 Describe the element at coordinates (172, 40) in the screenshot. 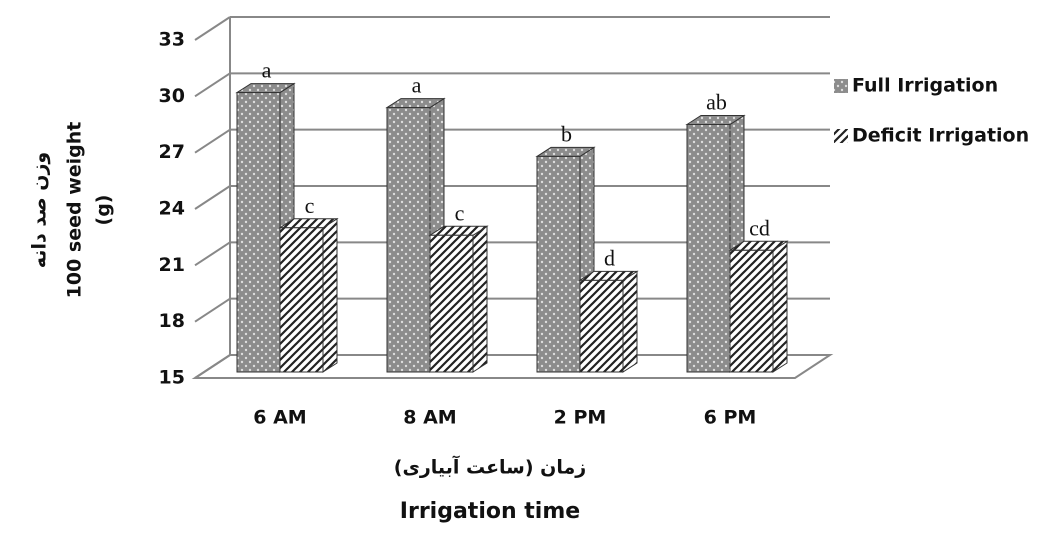

I see `y-tick-label: 33` at that location.